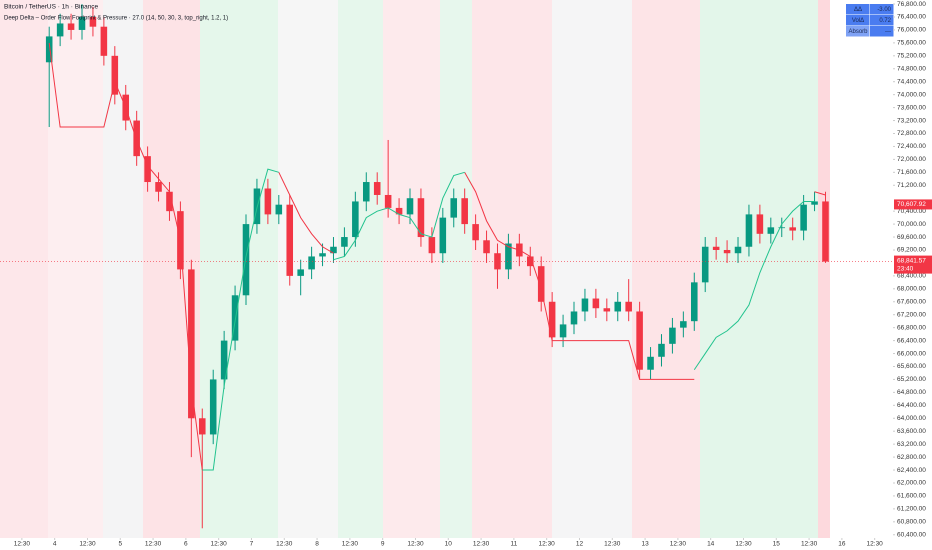 The image size is (932, 550). I want to click on chart-title: Bitcoin / TetherUS · 1h · Binance, so click(51, 7).